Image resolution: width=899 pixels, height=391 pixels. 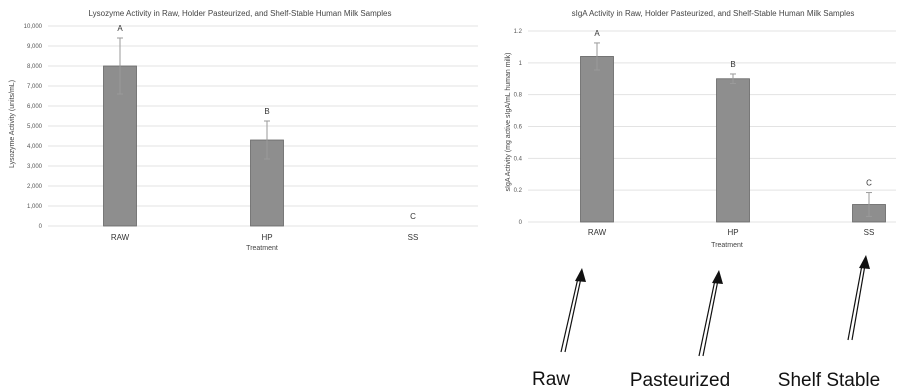 What do you see at coordinates (266, 237) in the screenshot?
I see `lysozyme-category-label-hp: HP` at bounding box center [266, 237].